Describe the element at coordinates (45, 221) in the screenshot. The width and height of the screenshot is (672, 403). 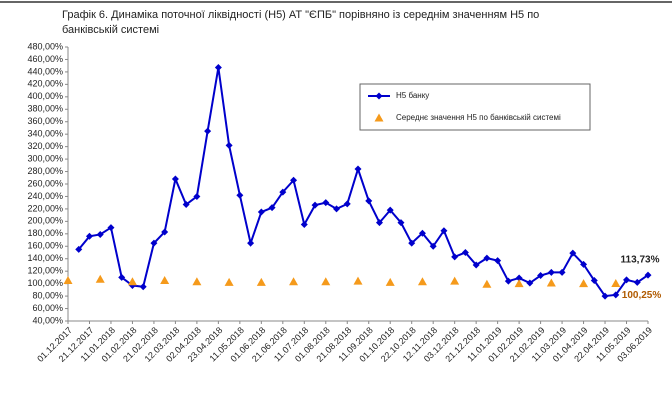
I see `y-tick-label: 200,00%` at that location.